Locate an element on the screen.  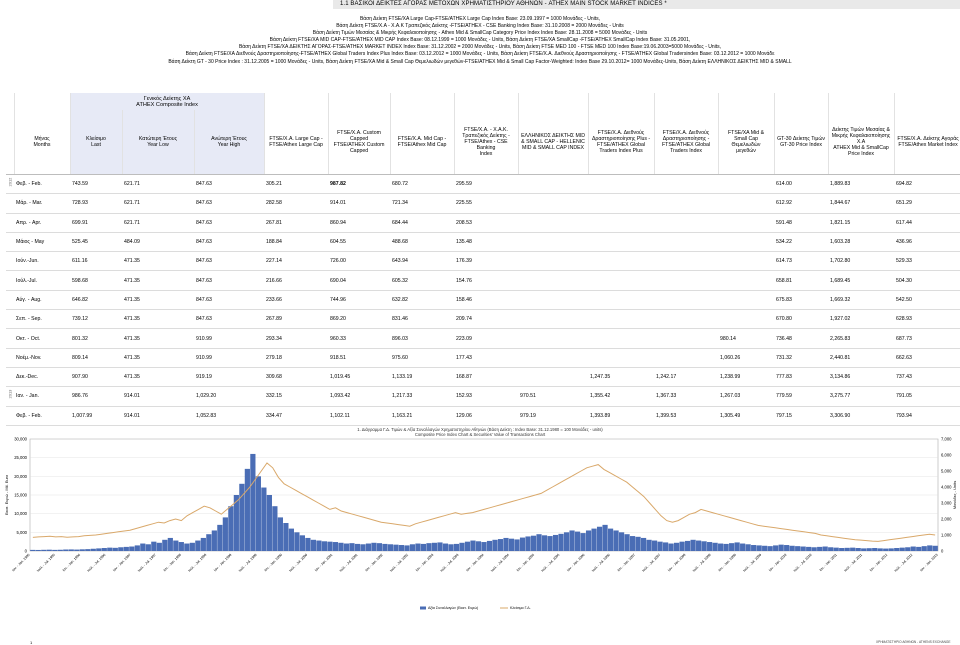
value-cell: 684.44 is located at coordinates (422, 223).